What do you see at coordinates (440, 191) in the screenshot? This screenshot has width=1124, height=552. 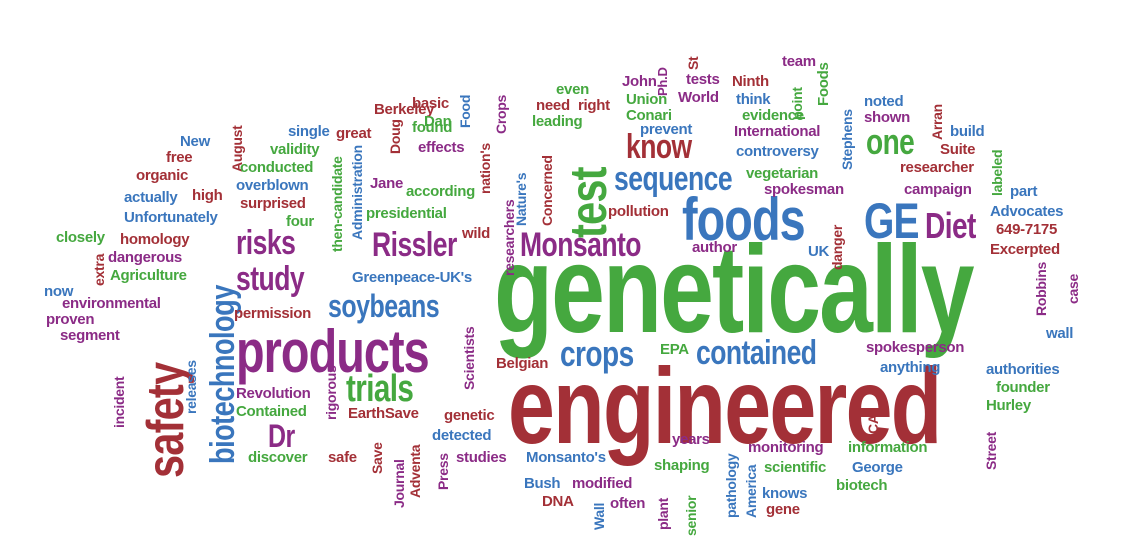 I see `word-according: according` at bounding box center [440, 191].